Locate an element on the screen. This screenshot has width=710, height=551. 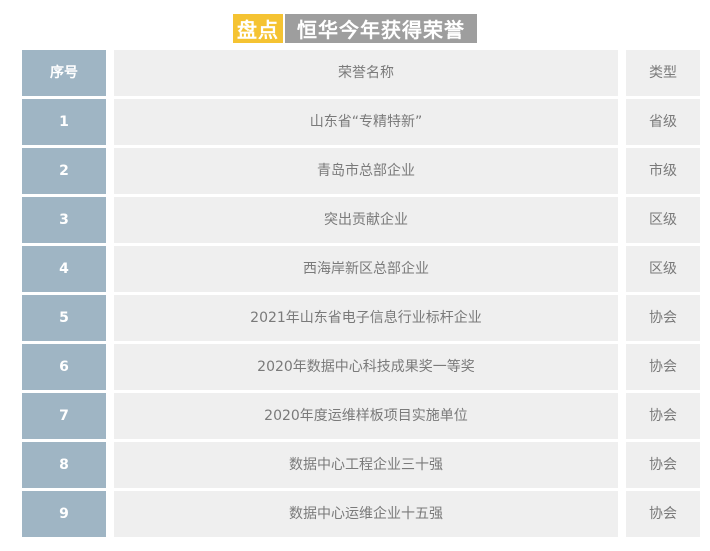
row-number-cell: 7 is located at coordinates (64, 416).